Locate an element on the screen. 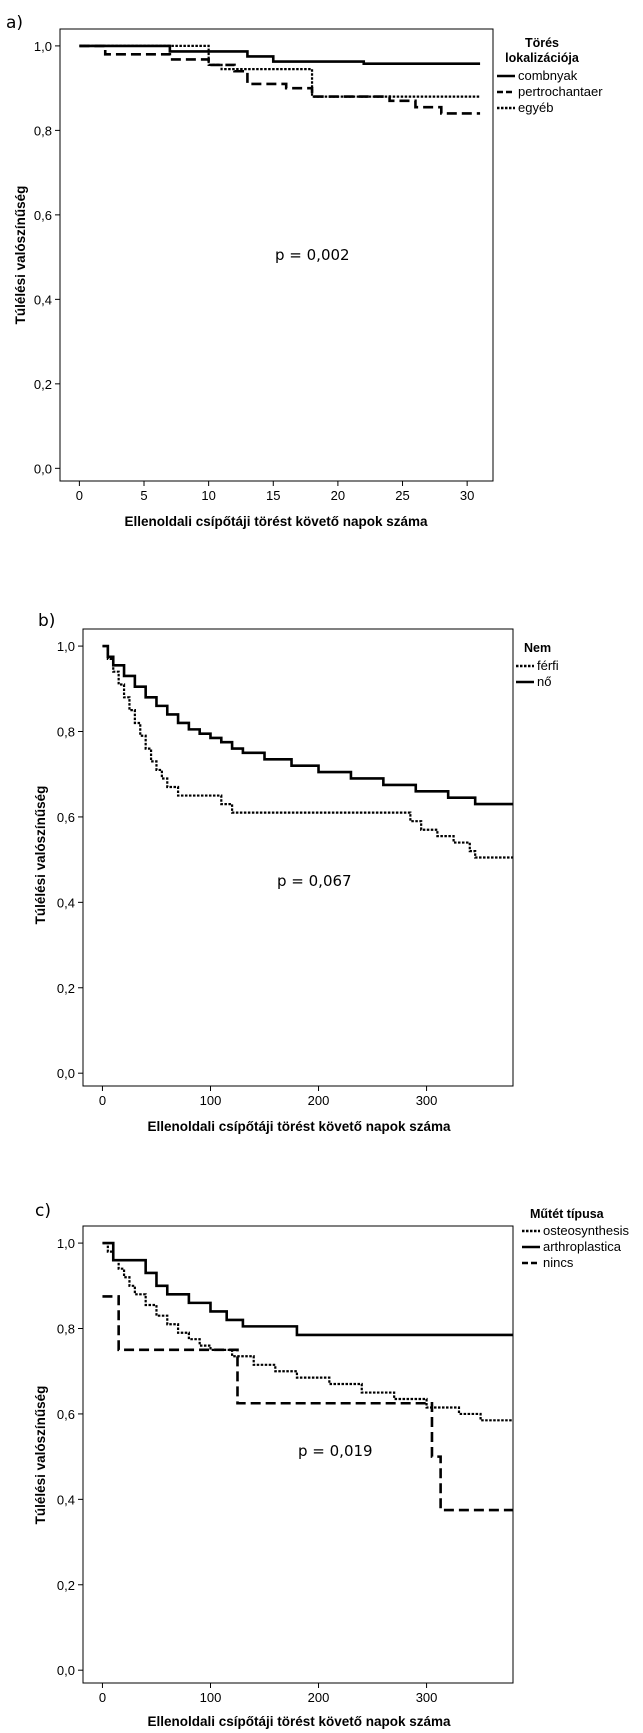  x-tick-label-a-3: 15 is located at coordinates (273, 495).